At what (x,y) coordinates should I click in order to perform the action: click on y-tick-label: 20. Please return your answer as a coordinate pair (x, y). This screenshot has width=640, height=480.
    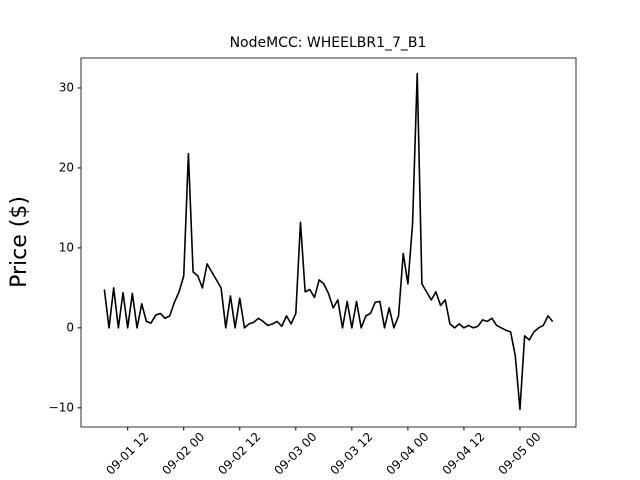
    Looking at the image, I should click on (66, 167).